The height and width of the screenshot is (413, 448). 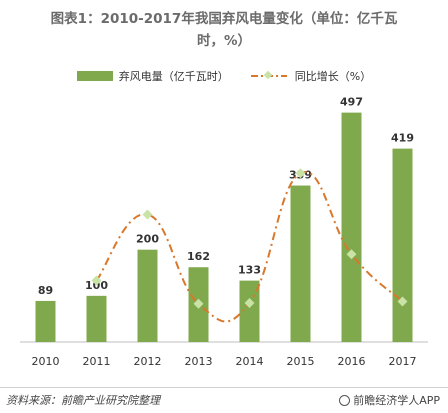 What do you see at coordinates (249, 270) in the screenshot?
I see `bar-value-label: 133` at bounding box center [249, 270].